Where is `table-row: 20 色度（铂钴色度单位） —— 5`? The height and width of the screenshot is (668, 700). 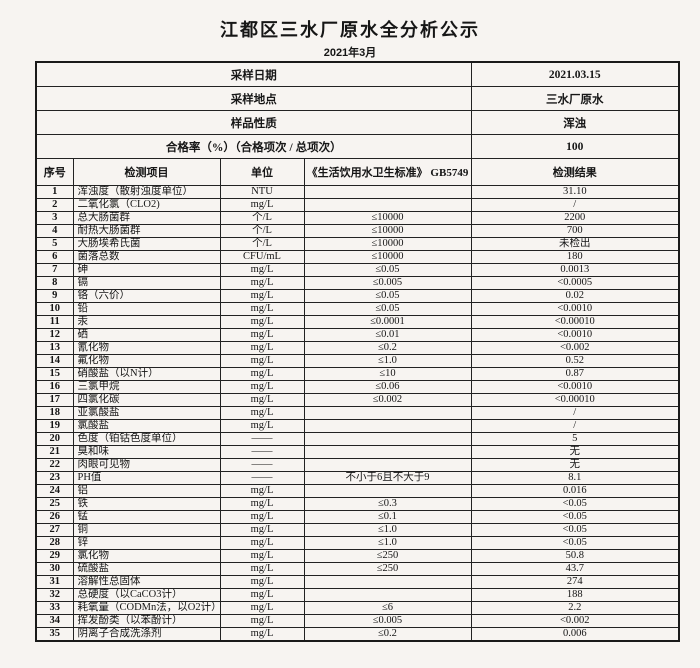
table-row: 20 色度（铂钴色度单位） —— 5 is located at coordinates (357, 439).